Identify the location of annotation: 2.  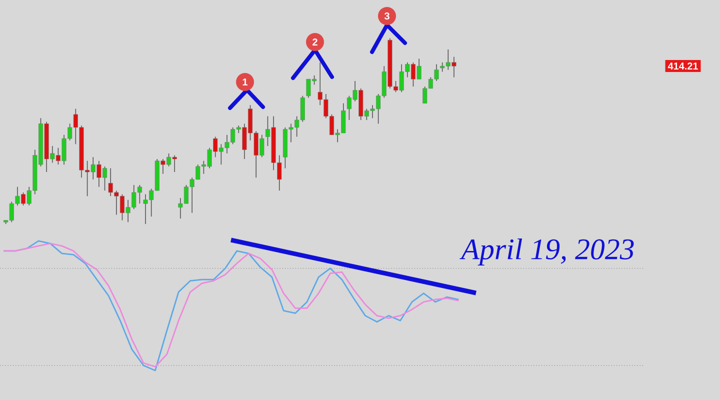
(315, 42).